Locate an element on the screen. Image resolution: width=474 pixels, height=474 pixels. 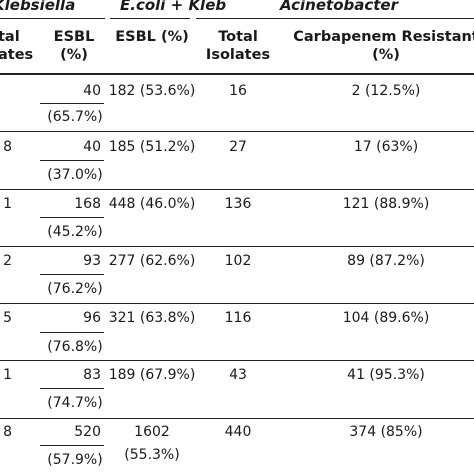
row7-col0: 8 is located at coordinates (7, 432).